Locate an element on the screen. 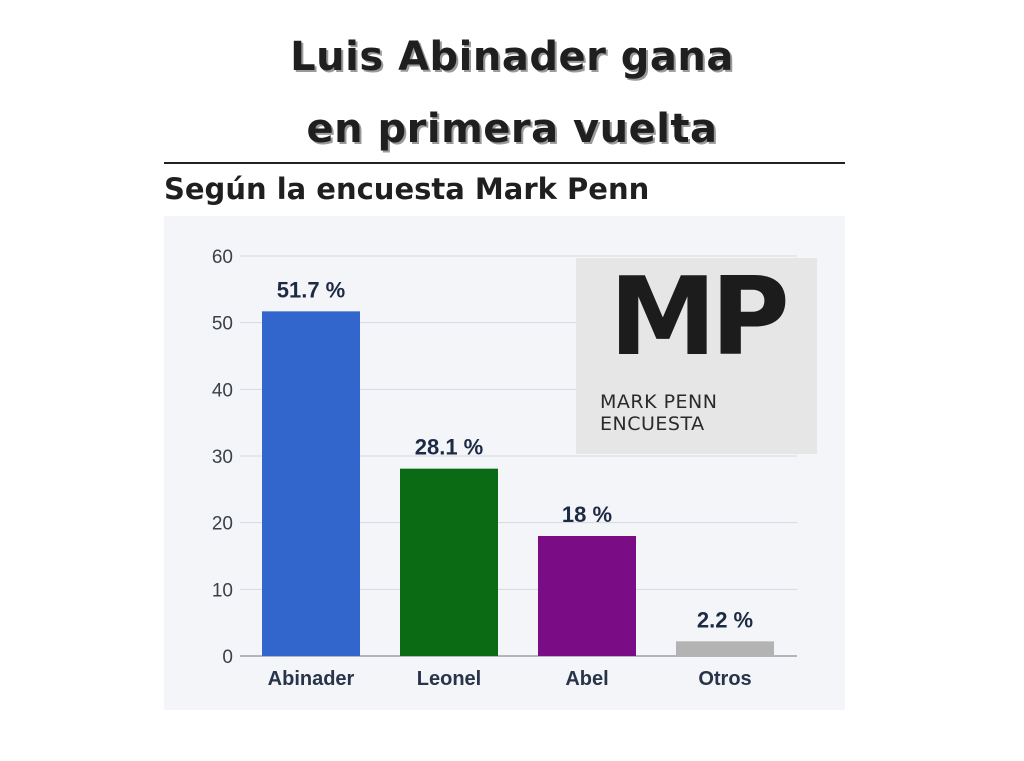 The height and width of the screenshot is (761, 1024). data-label: 28.1 % is located at coordinates (449, 447).